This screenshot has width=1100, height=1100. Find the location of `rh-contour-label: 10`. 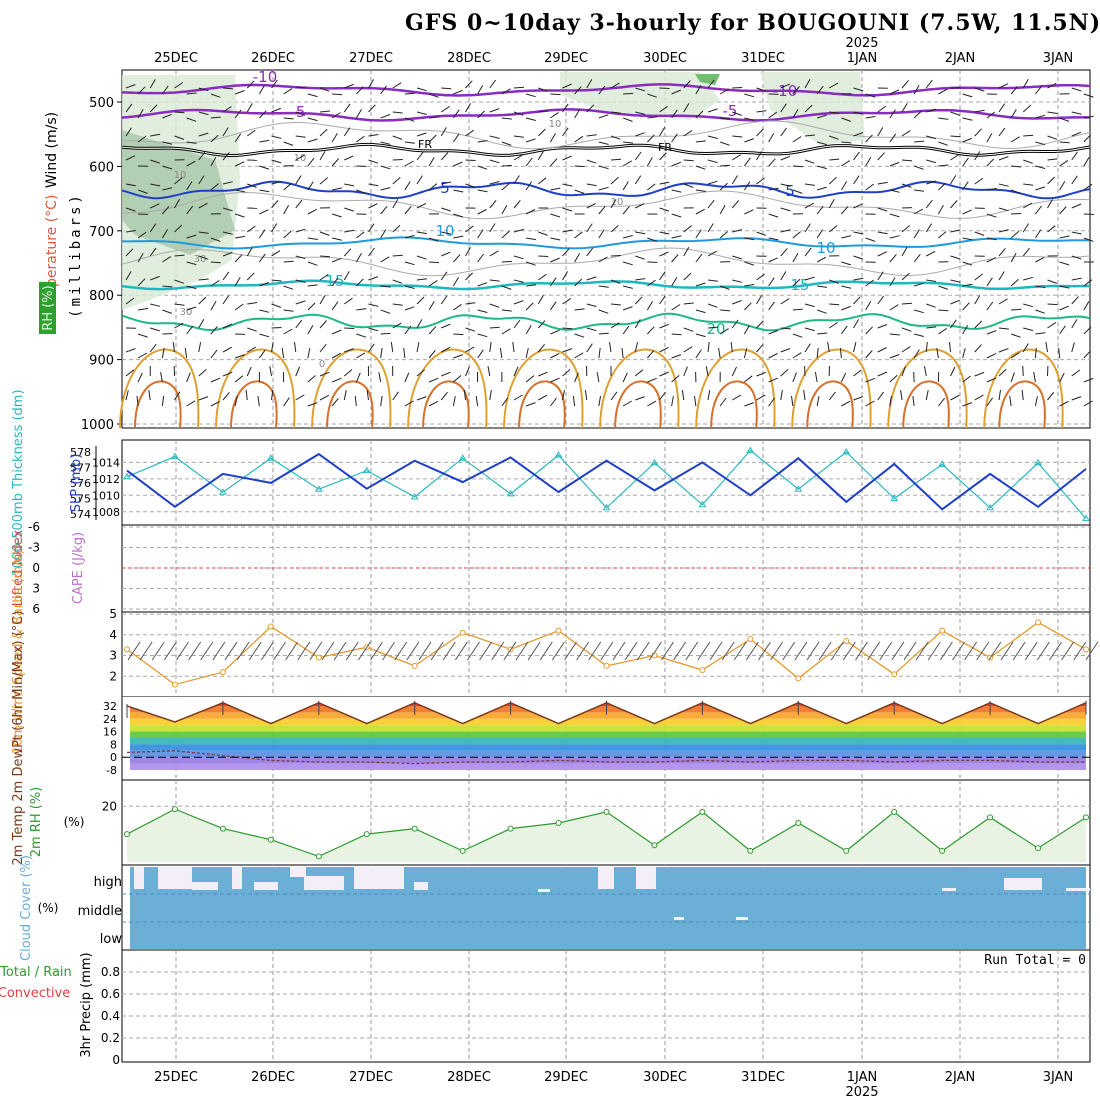

rh-contour-label: 10 is located at coordinates (617, 202).